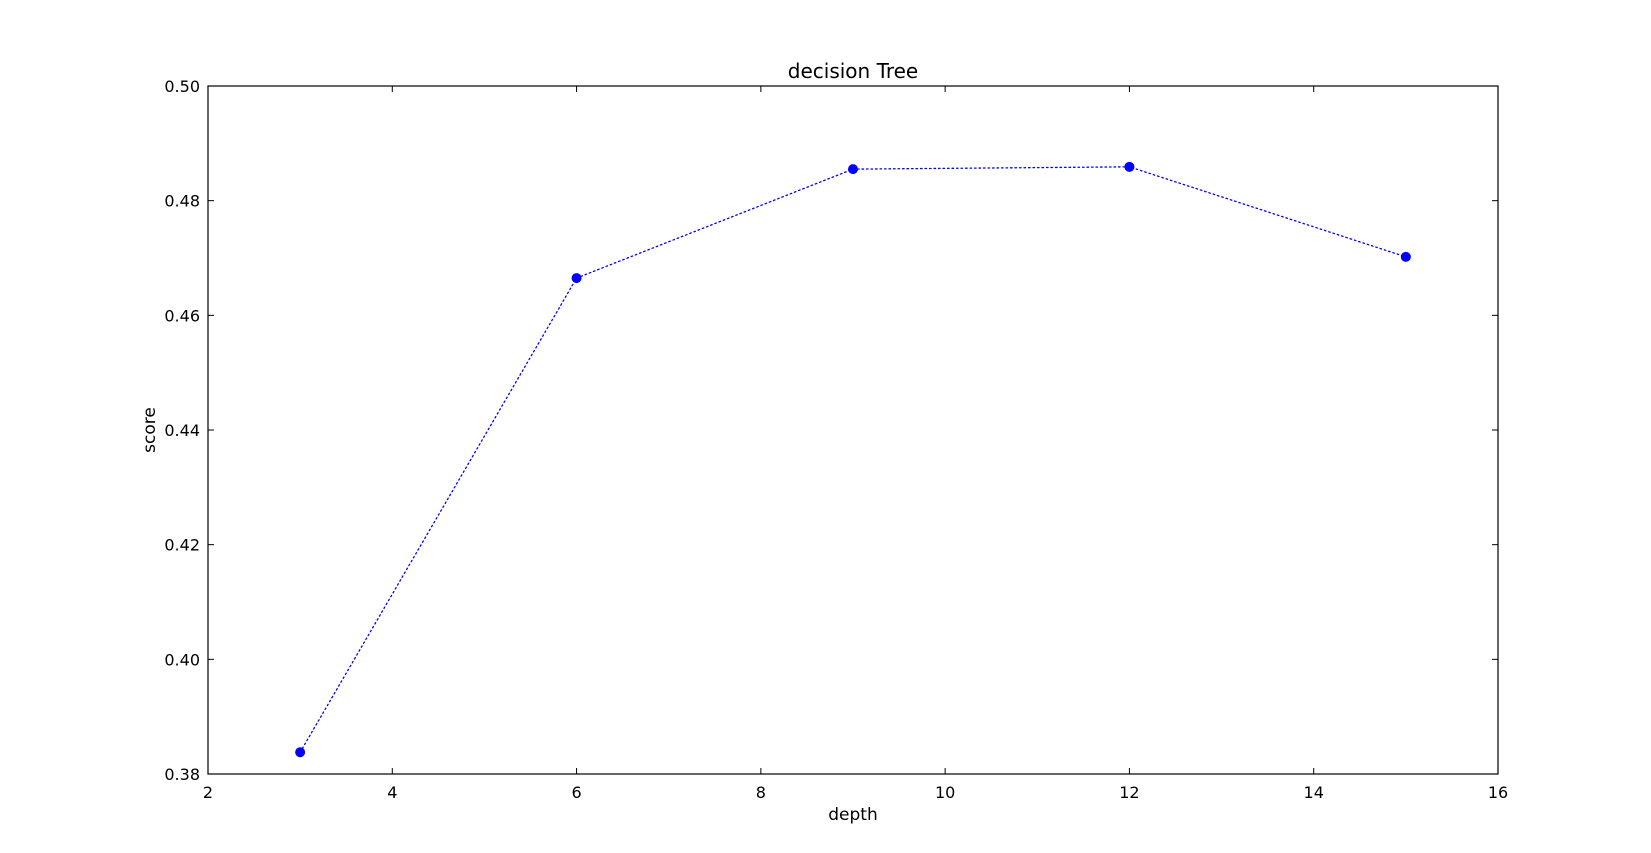 Image resolution: width=1651 pixels, height=853 pixels. What do you see at coordinates (182, 201) in the screenshot?
I see `y-tick-label: 0.48` at bounding box center [182, 201].